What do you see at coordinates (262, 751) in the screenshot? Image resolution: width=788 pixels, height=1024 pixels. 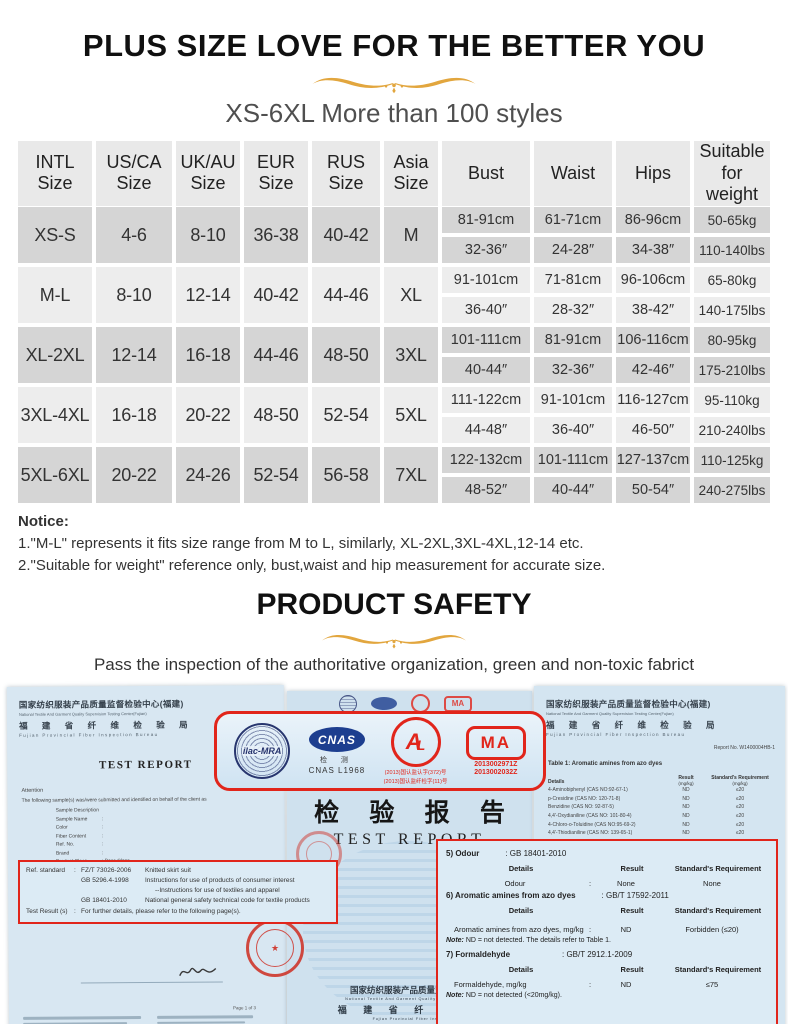 I see `ilac-mra-logo-group: ilac-MRA` at bounding box center [262, 751].